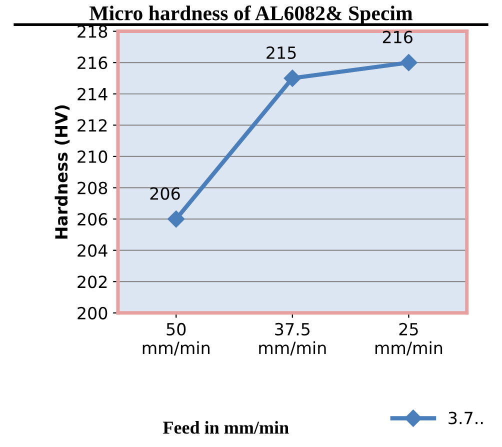 The image size is (502, 447). I want to click on legend-label: 3.7.., so click(465, 418).